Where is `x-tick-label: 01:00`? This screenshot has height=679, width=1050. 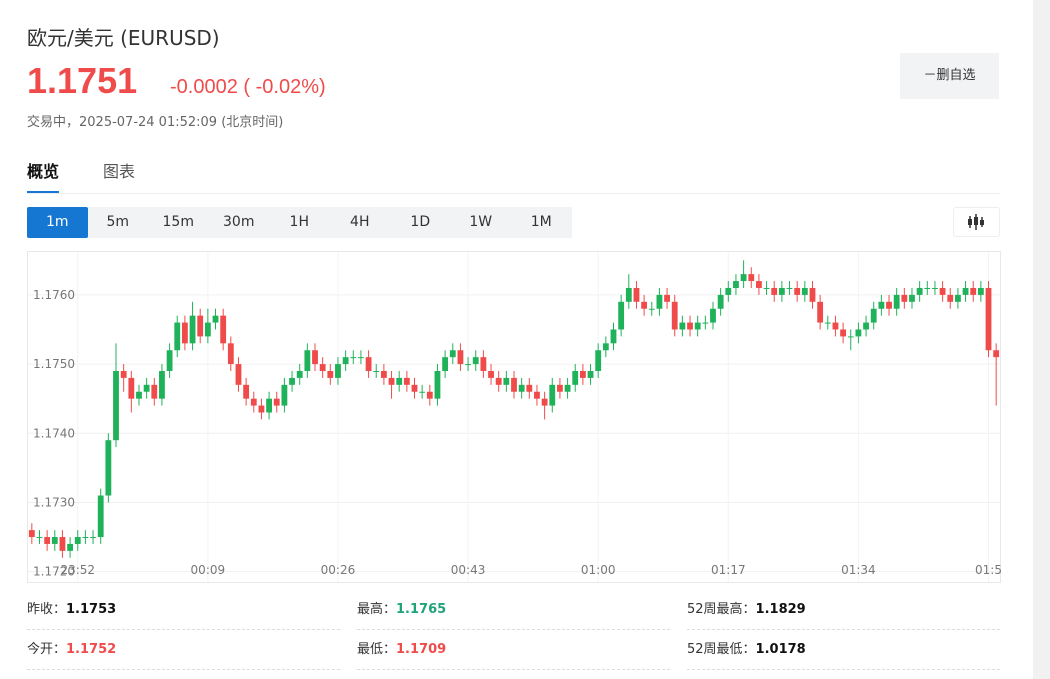
x-tick-label: 01:00 is located at coordinates (598, 570).